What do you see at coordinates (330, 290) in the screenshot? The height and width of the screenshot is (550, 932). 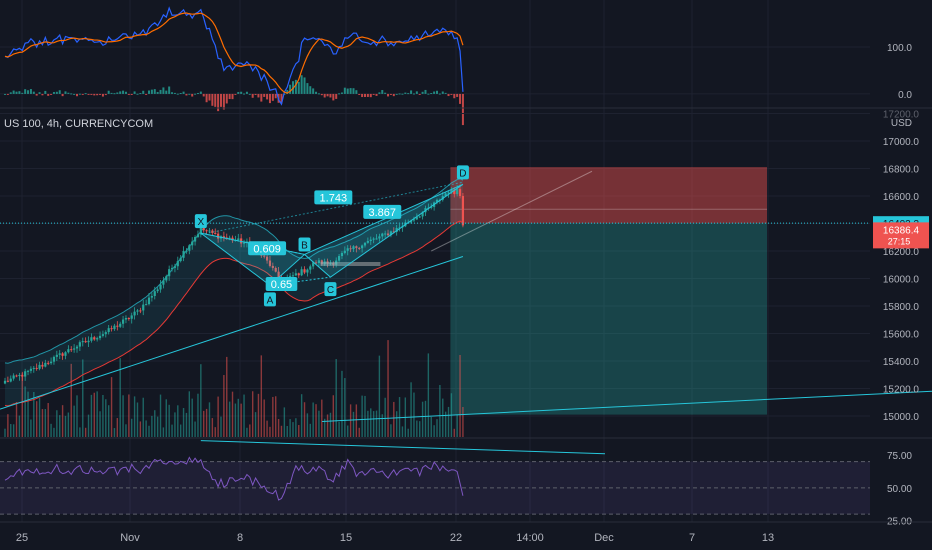 I see `pattern-point-c: C` at bounding box center [330, 290].